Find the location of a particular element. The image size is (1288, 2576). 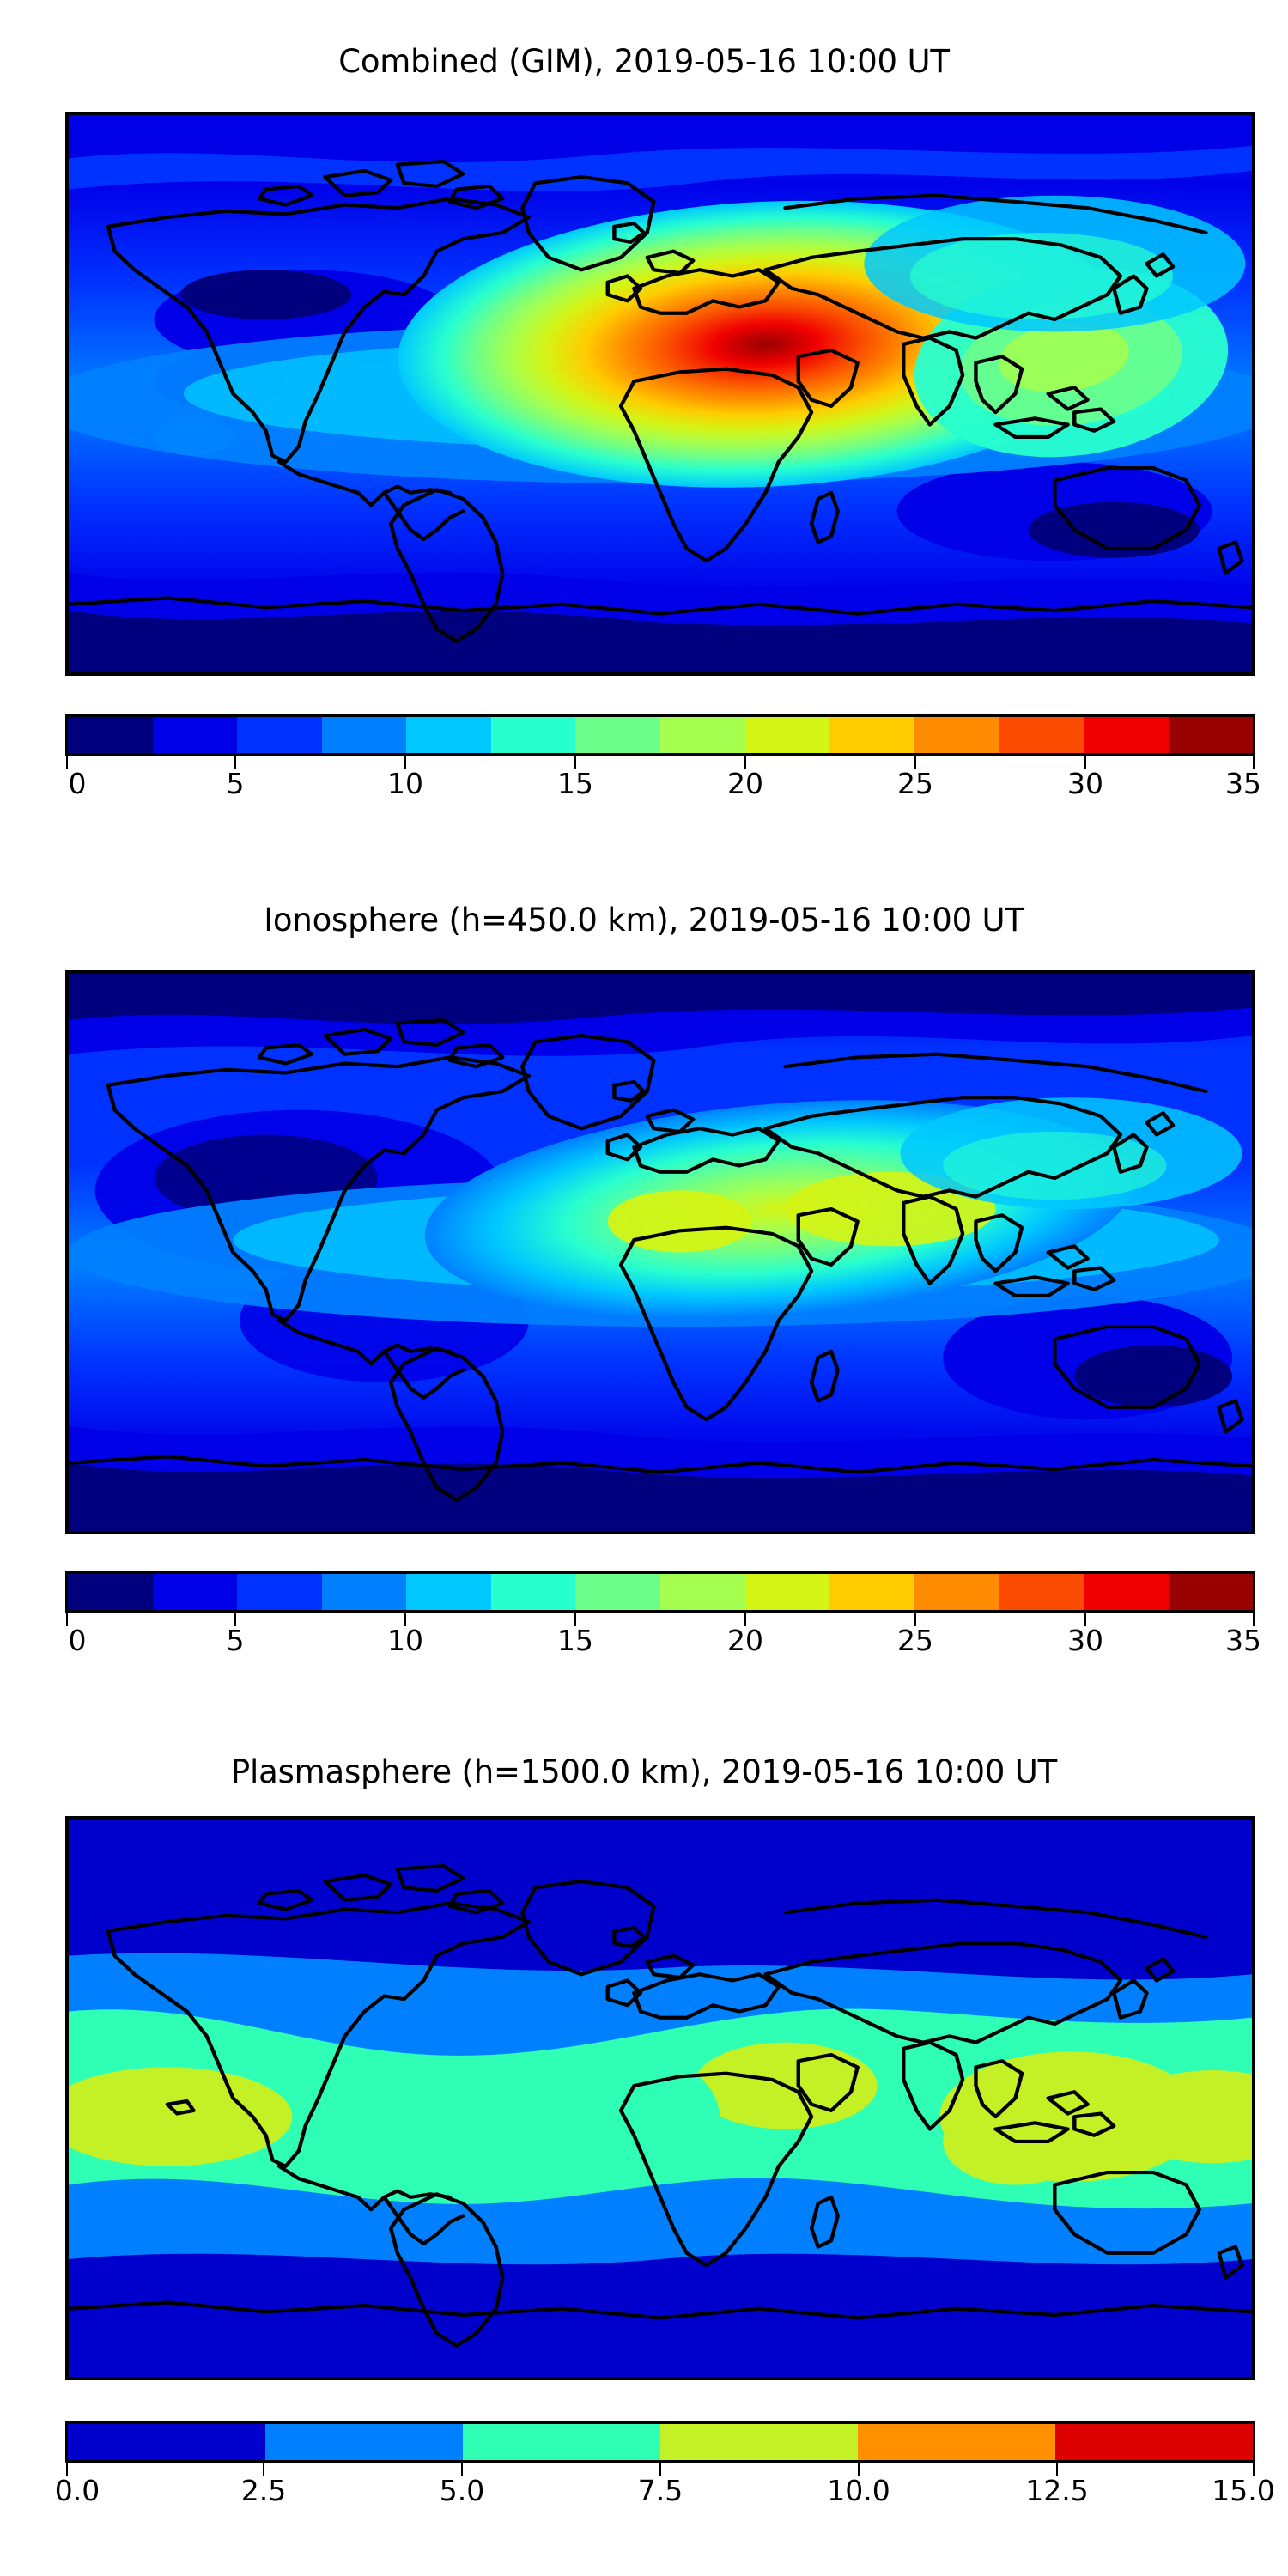

colorbar-labels-plasmasphere: 0.0 2.5 5.0 7.5 10.0 12.5 15.0 is located at coordinates (665, 2495).